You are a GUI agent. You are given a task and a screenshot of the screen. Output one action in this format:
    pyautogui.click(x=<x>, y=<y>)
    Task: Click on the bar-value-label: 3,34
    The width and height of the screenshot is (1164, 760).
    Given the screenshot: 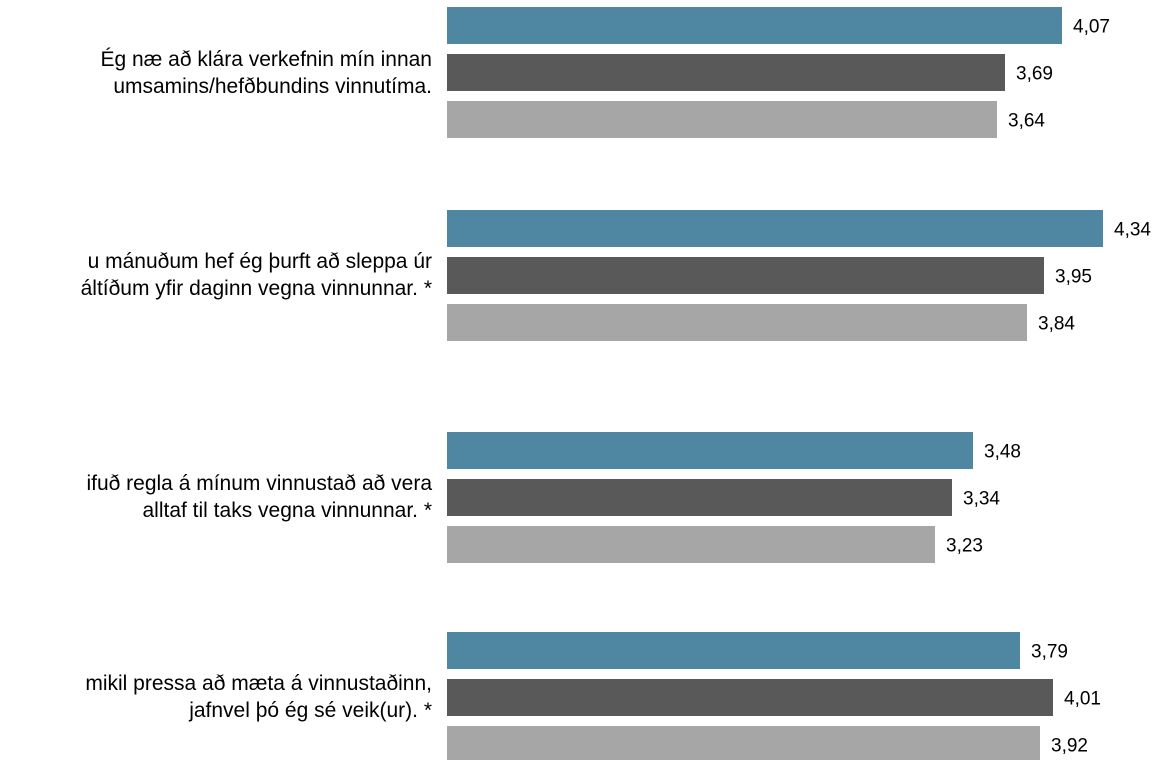 What is the action you would take?
    pyautogui.click(x=981, y=499)
    